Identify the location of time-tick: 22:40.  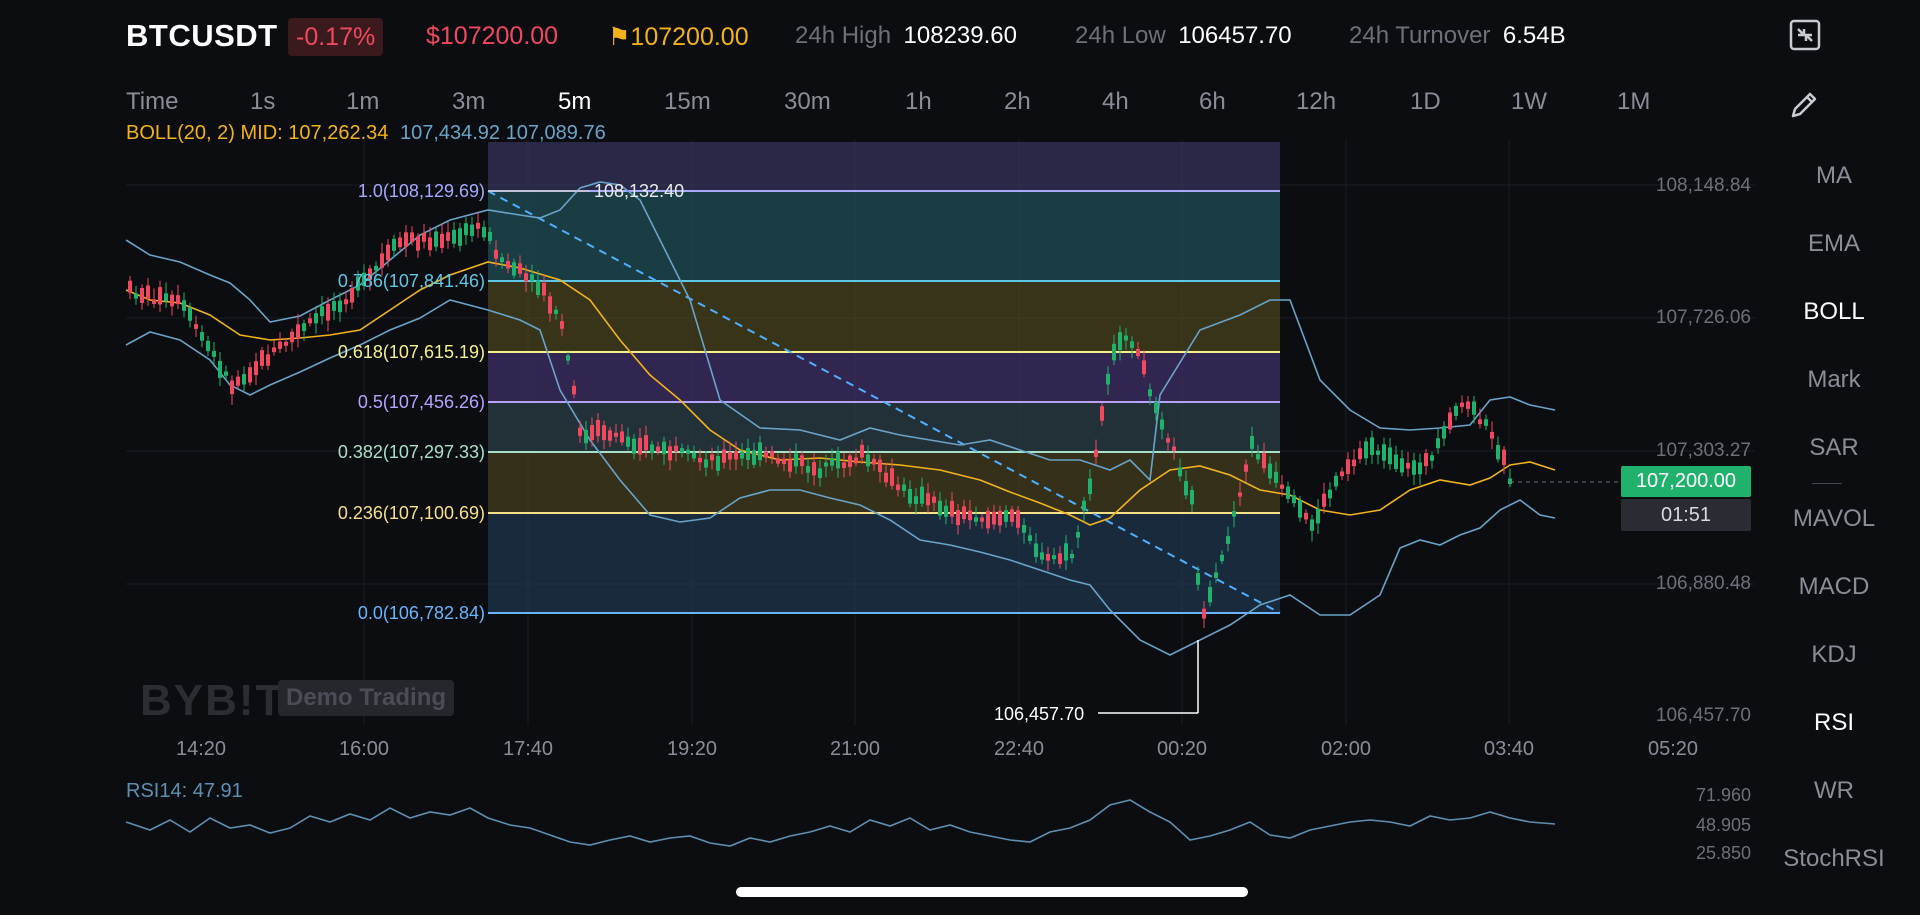
(1019, 749).